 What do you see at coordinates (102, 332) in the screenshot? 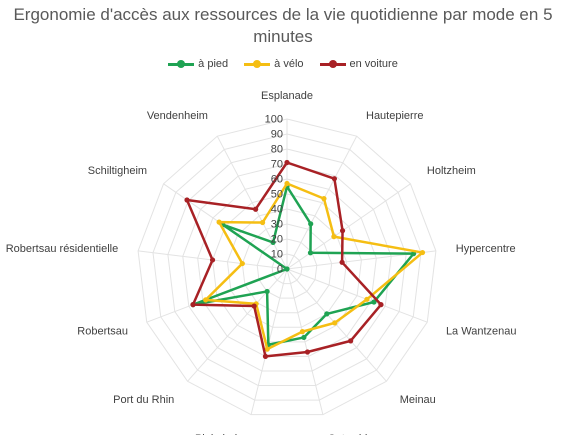
I see `category-label: Robertsau` at bounding box center [102, 332].